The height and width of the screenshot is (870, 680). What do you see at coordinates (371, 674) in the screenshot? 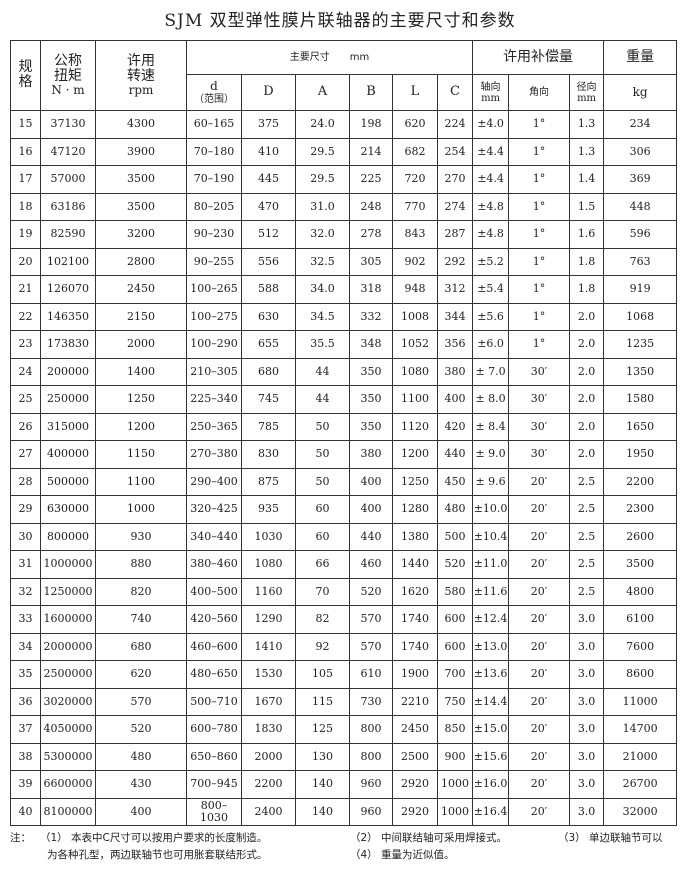
I see `table-cell: 610` at bounding box center [371, 674].